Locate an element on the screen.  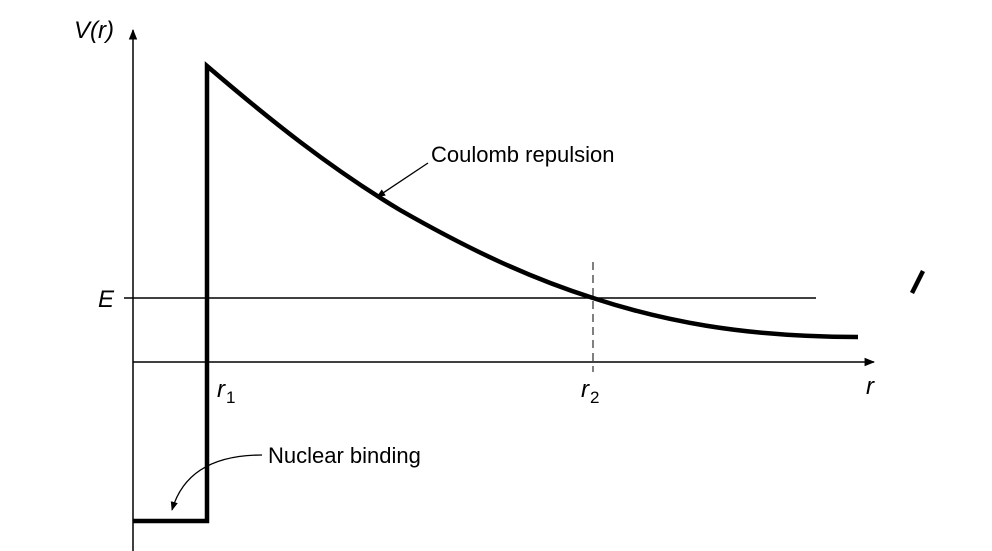
energy-label: E is located at coordinates (106, 299).